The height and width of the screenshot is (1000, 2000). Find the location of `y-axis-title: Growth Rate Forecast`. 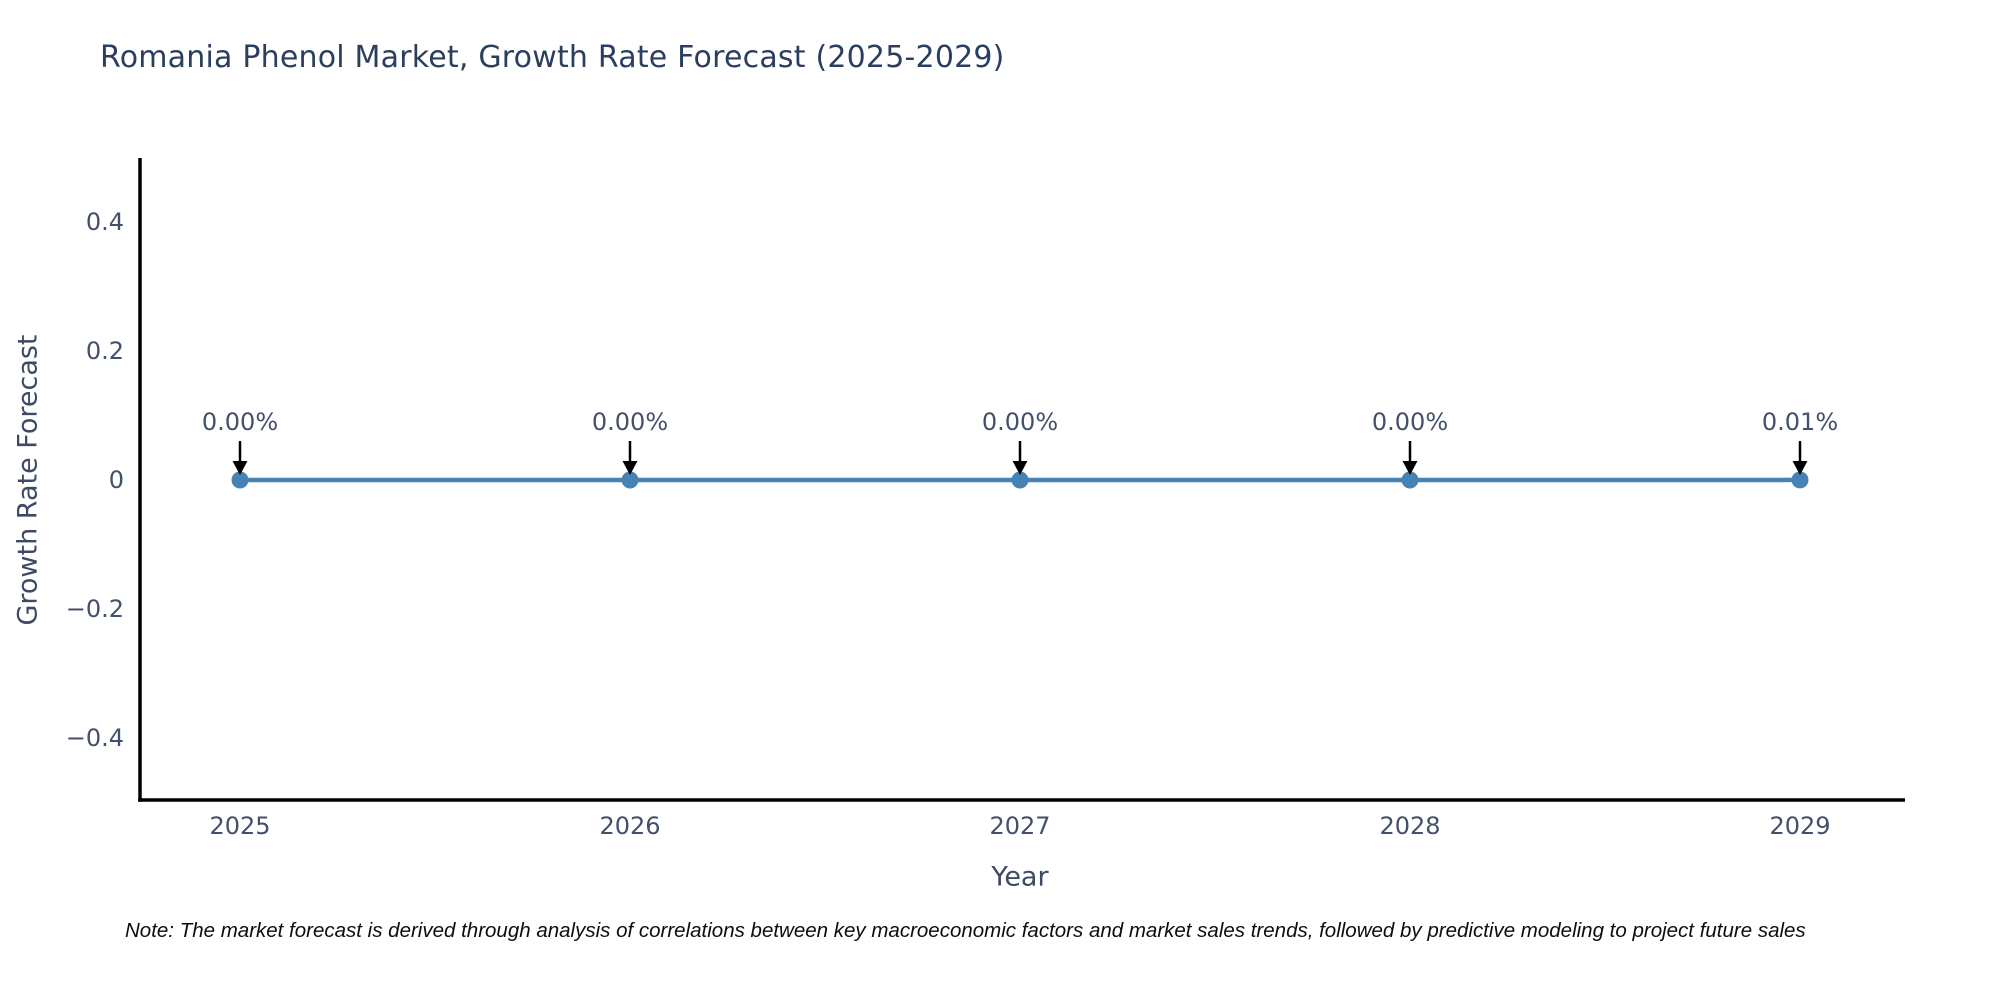

y-axis-title: Growth Rate Forecast is located at coordinates (28, 480).